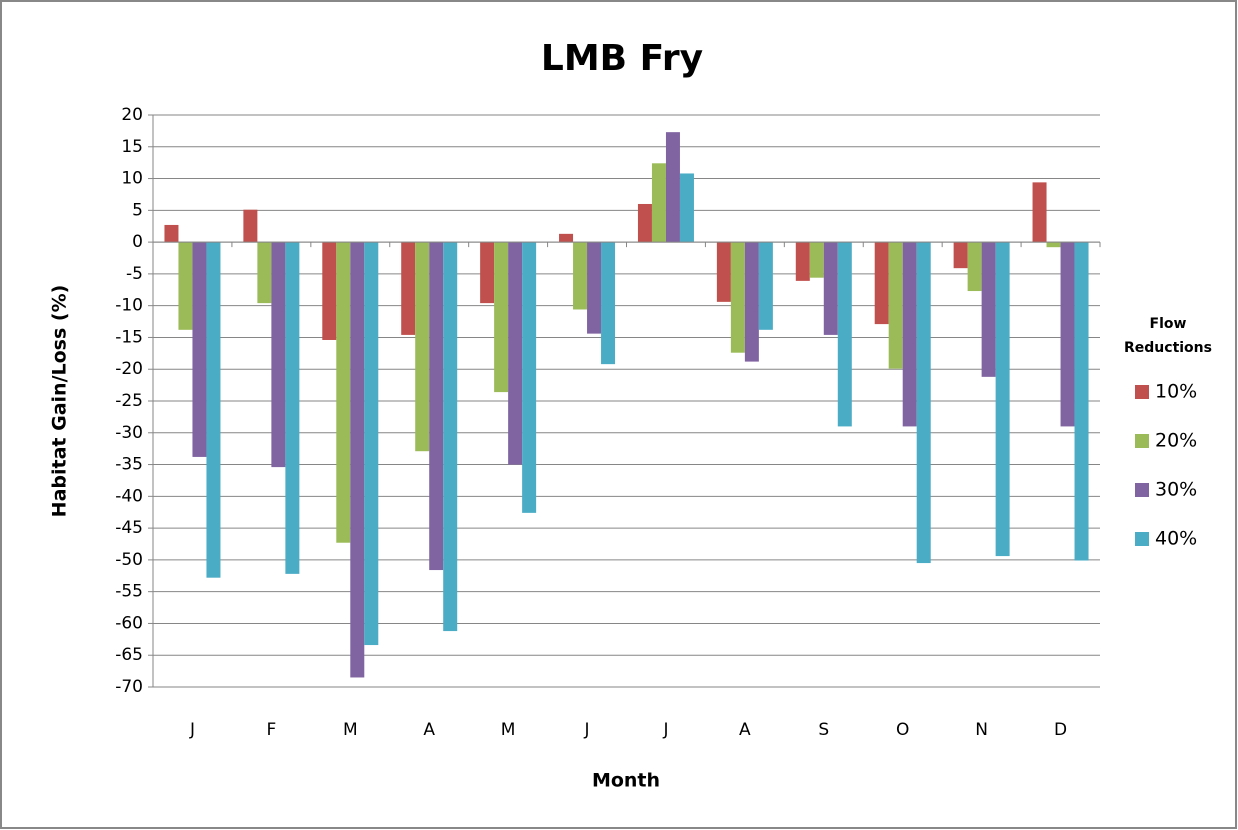 This screenshot has width=1238, height=830. I want to click on y-tick-label: -25, so click(129, 401).